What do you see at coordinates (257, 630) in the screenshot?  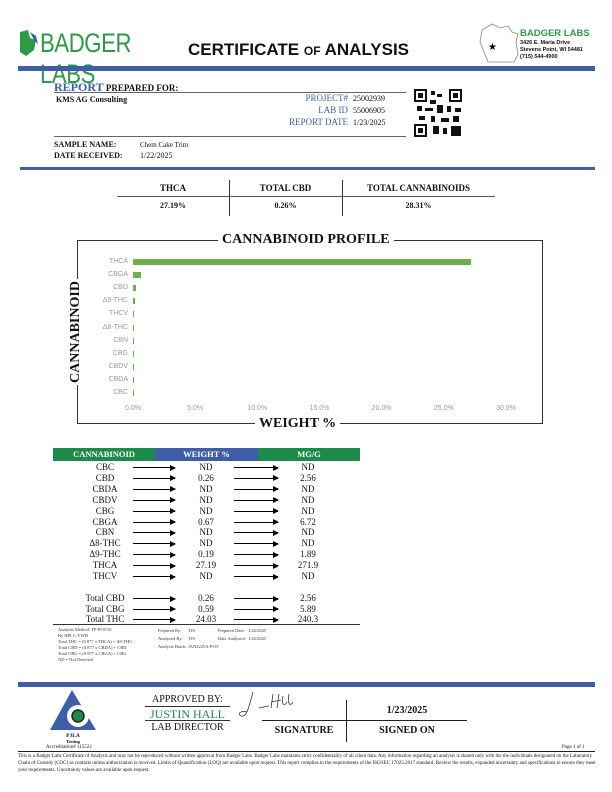 I see `prepared-date: 1/22/2025` at bounding box center [257, 630].